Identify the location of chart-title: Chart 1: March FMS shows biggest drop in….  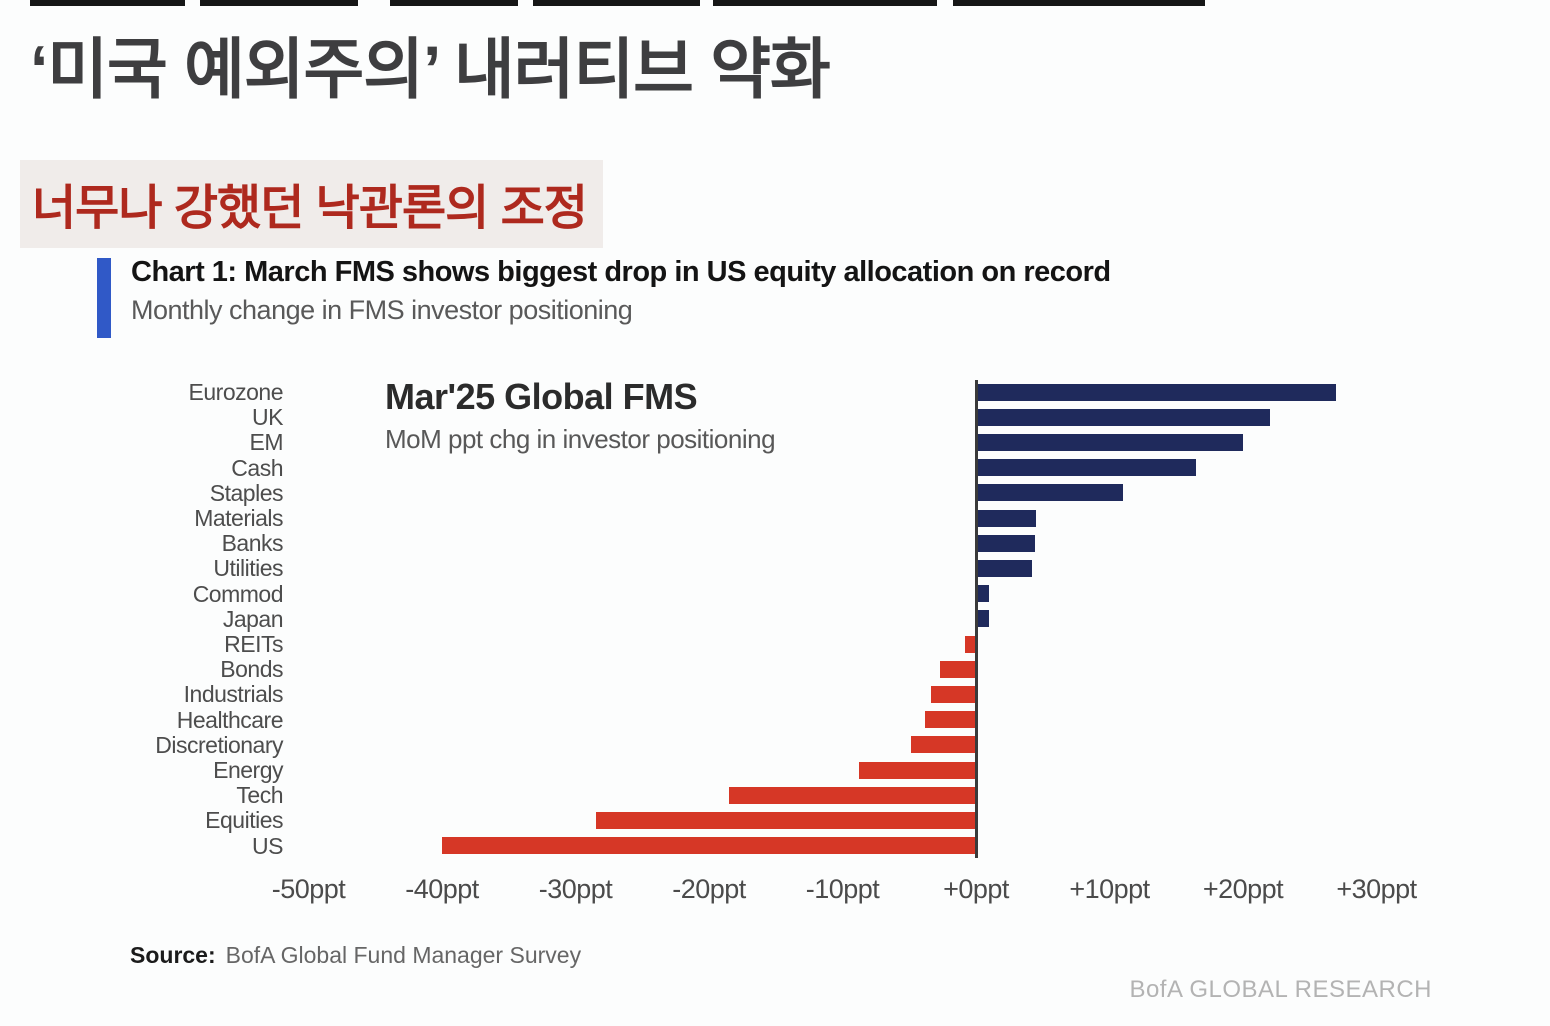
(621, 272).